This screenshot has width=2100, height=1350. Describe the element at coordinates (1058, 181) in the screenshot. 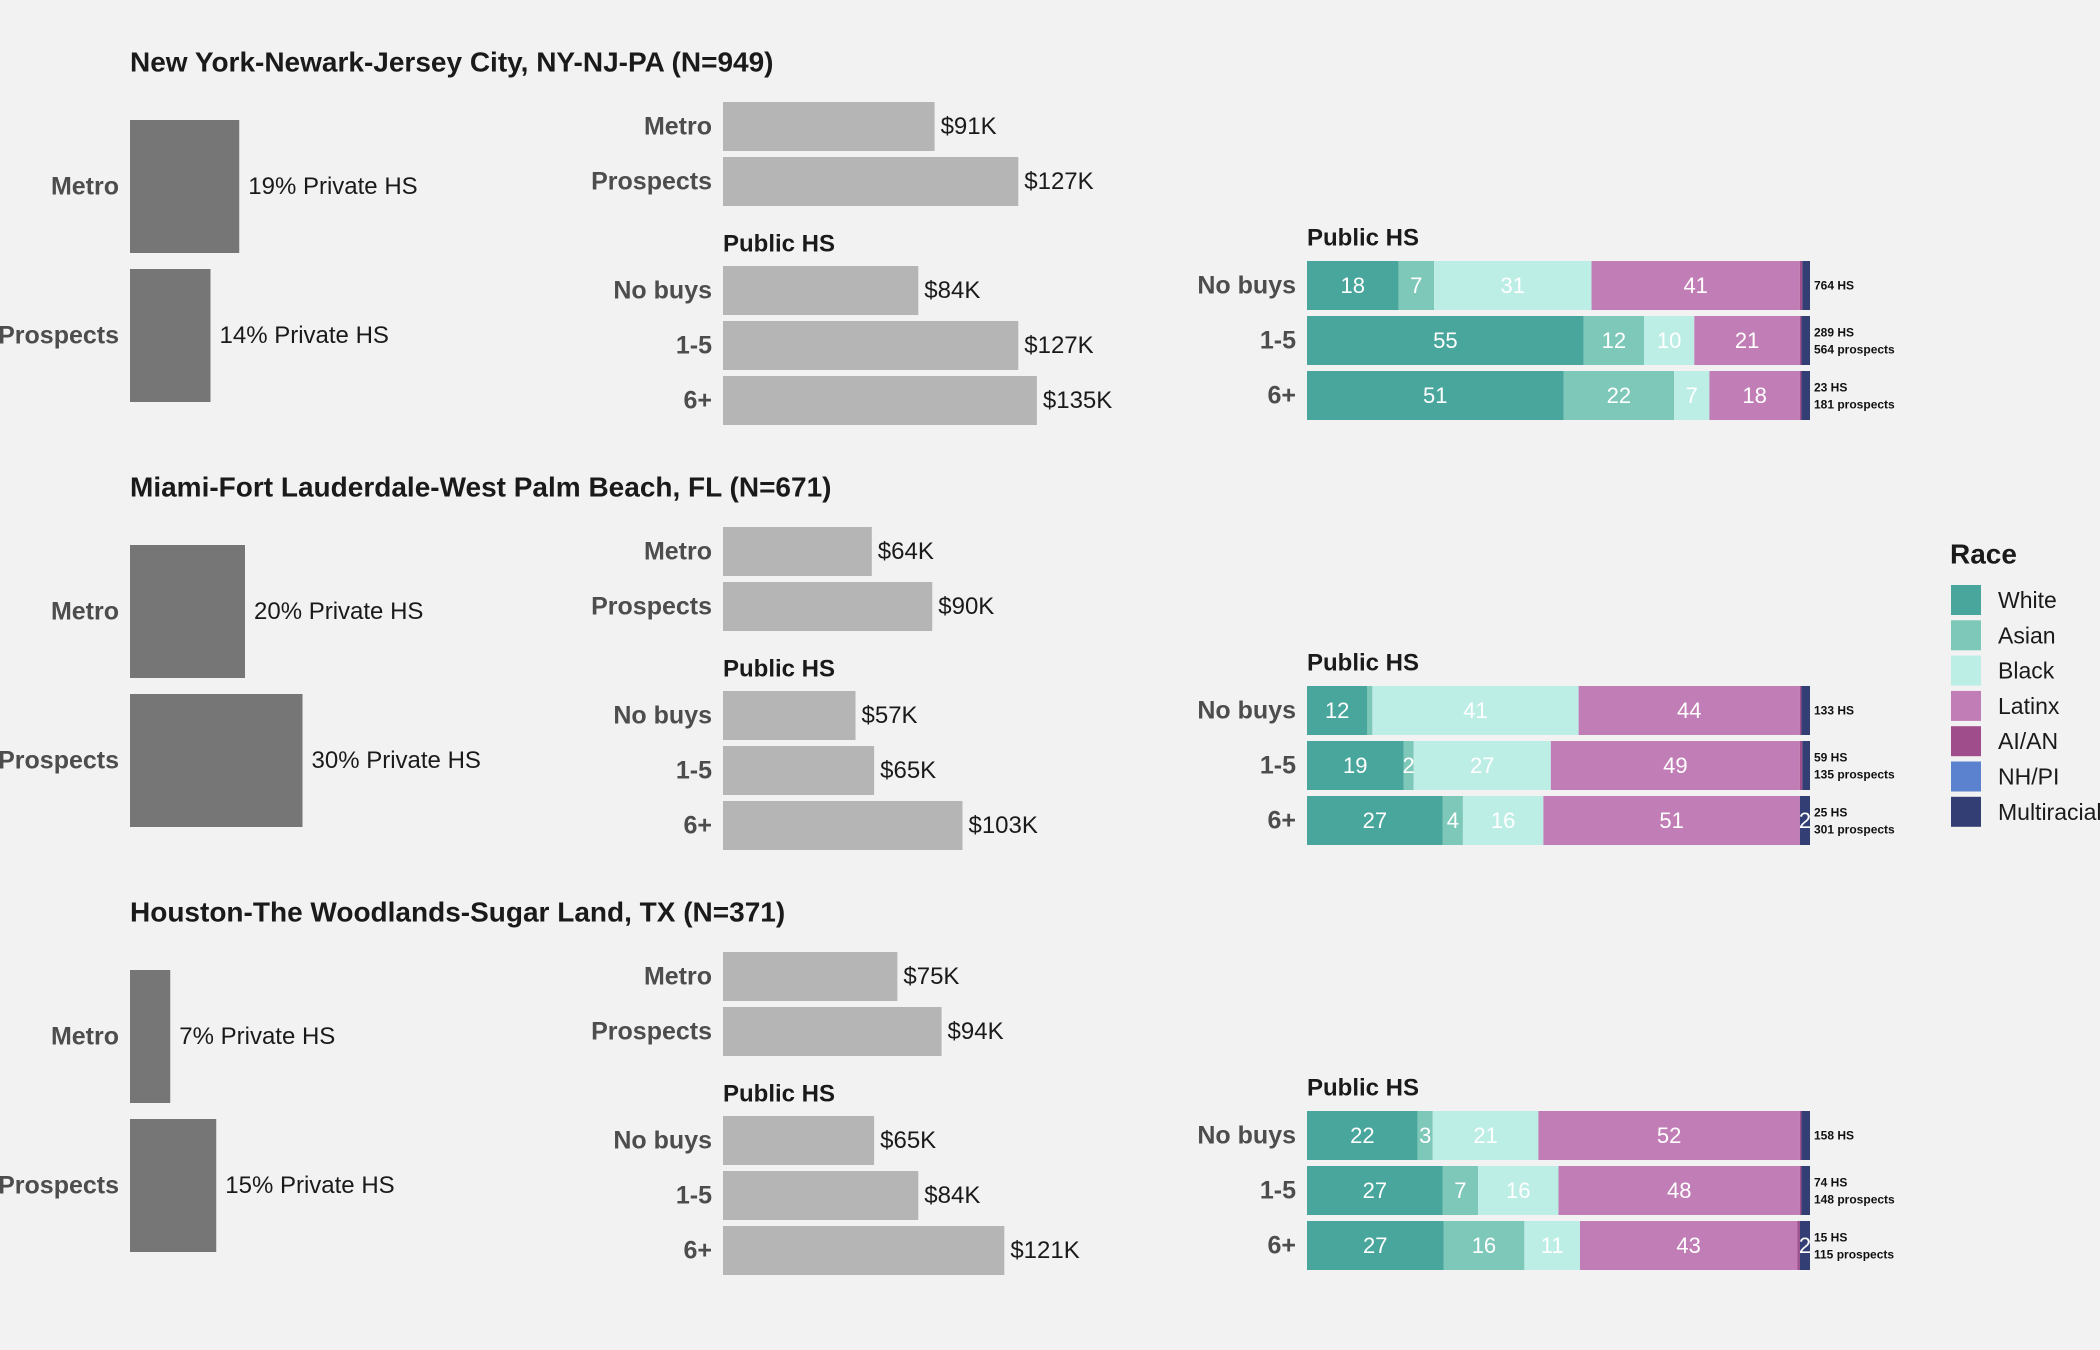

I see `income-top-value-label: $127K` at that location.